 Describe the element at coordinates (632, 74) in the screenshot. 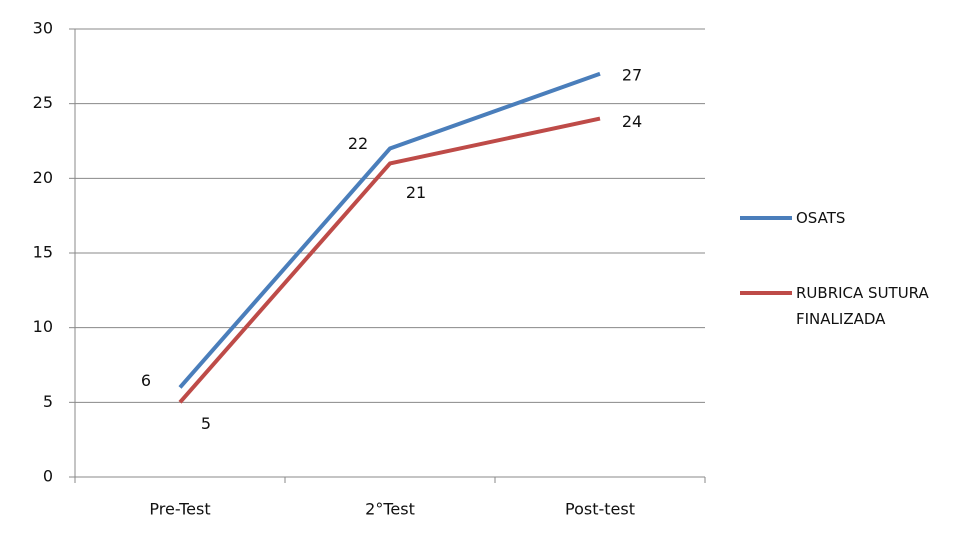

I see `data-label: 27` at that location.